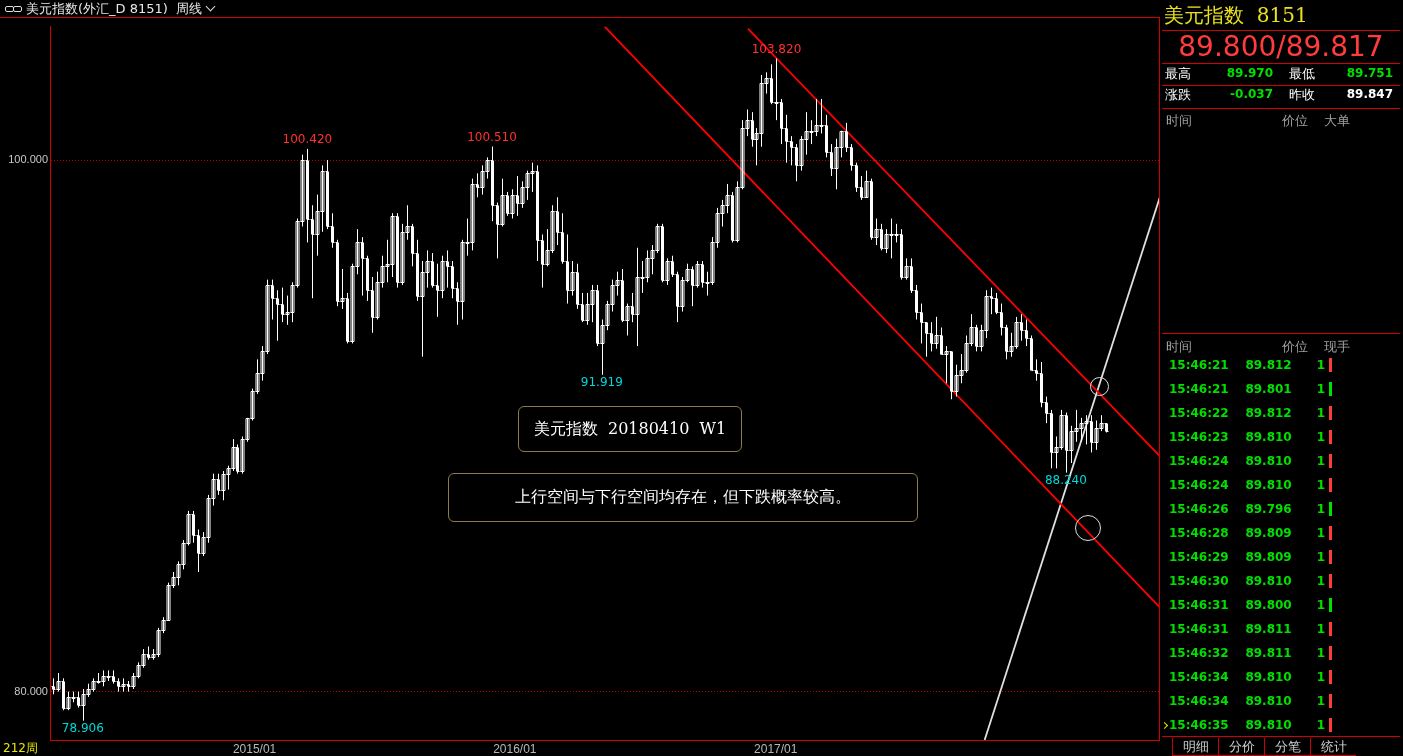 This screenshot has width=1403, height=756. What do you see at coordinates (1247, 581) in the screenshot?
I see `text: 15:46:30 89.810 1` at bounding box center [1247, 581].